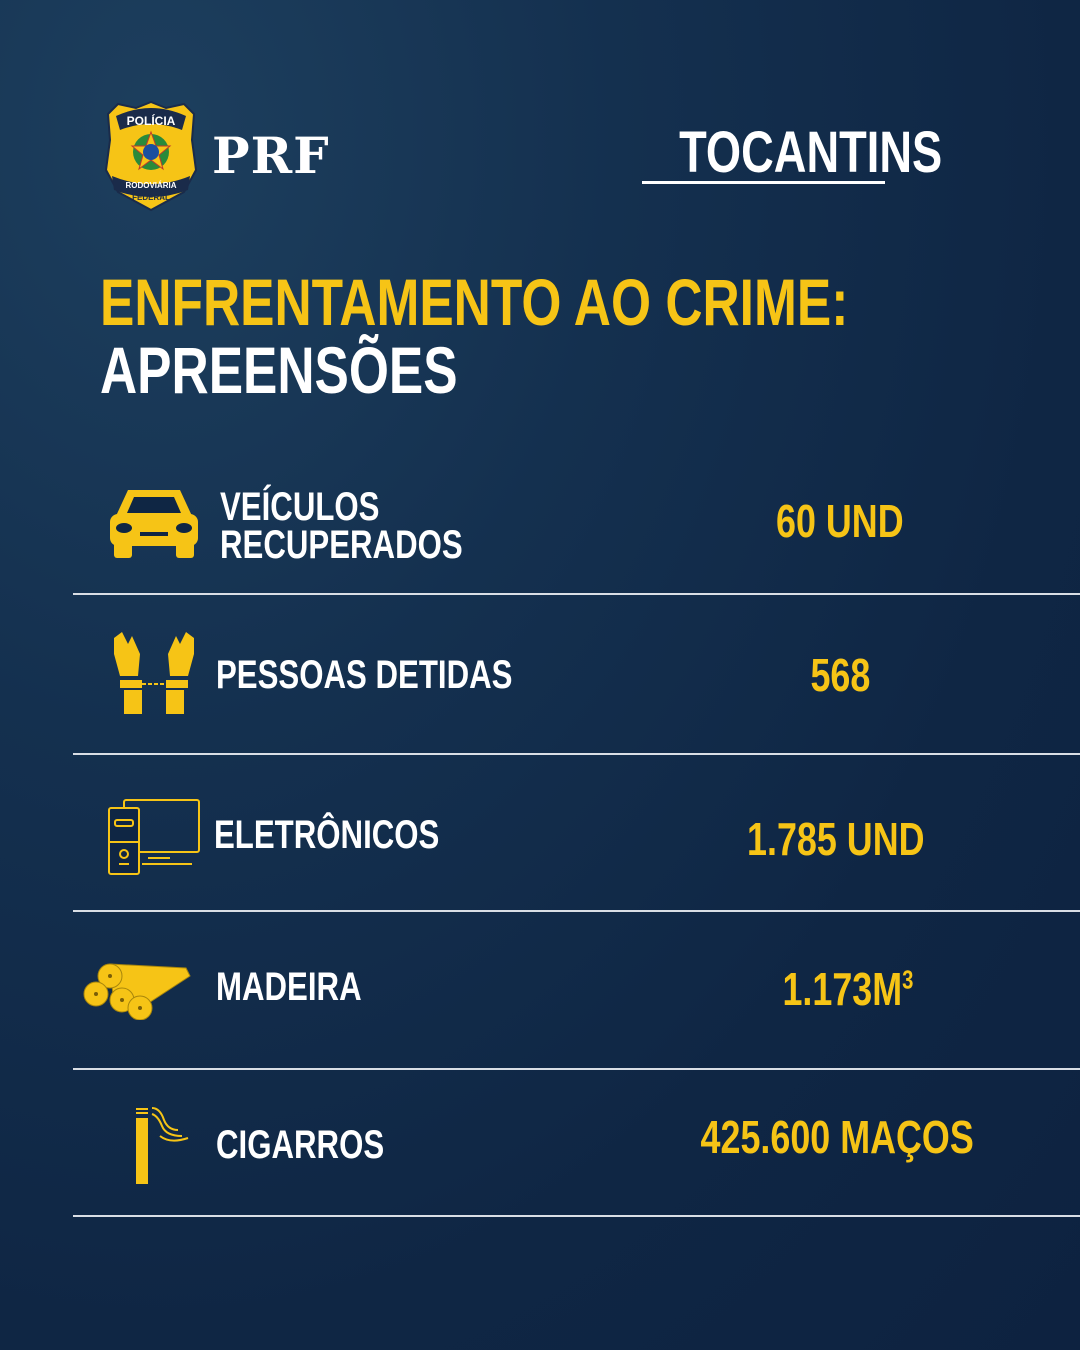 This screenshot has height=1350, width=1080. What do you see at coordinates (136, 992) in the screenshot?
I see `logs-icon` at bounding box center [136, 992].